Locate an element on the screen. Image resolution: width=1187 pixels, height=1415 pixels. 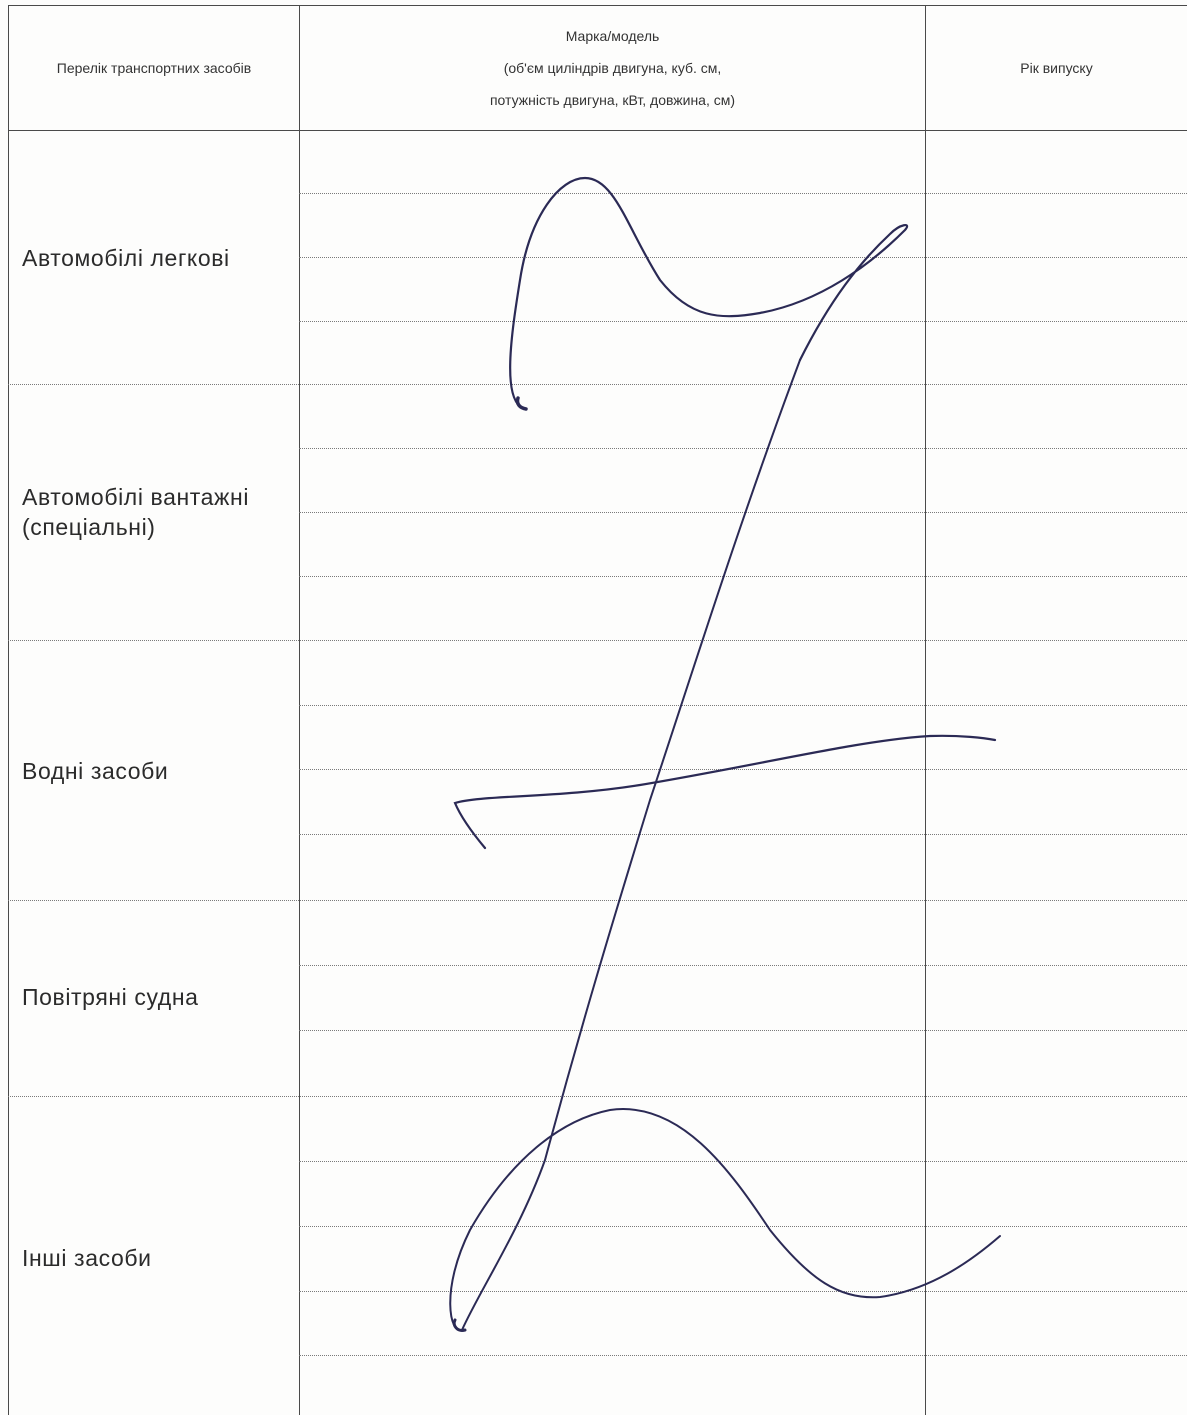
header-model-line-2: (об'єм циліндрів двигуна, куб. см, is located at coordinates (612, 67).